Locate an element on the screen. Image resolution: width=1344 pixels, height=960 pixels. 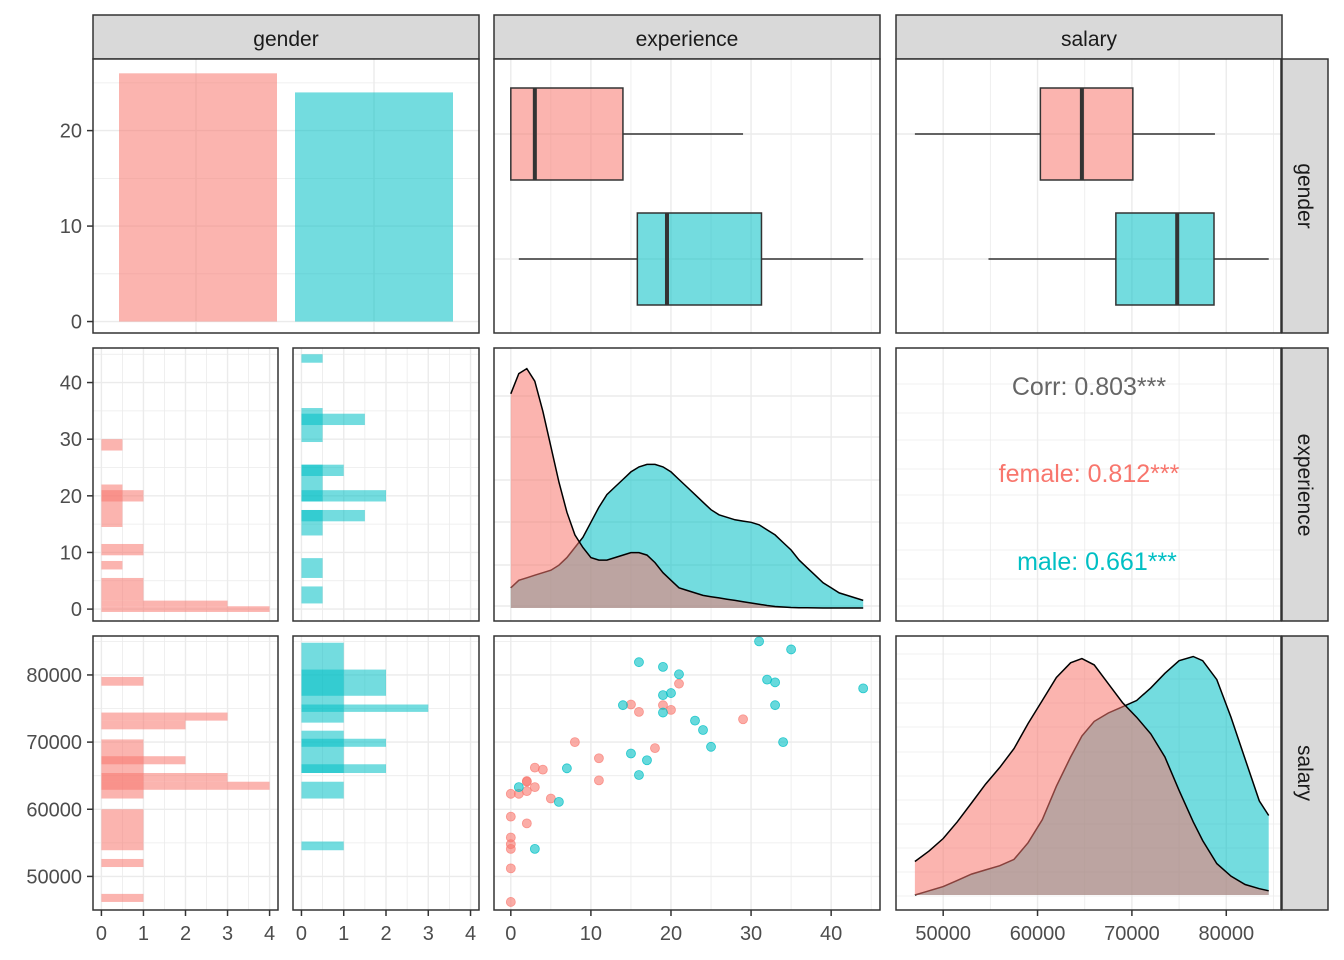
bar-male is located at coordinates (374, 207).